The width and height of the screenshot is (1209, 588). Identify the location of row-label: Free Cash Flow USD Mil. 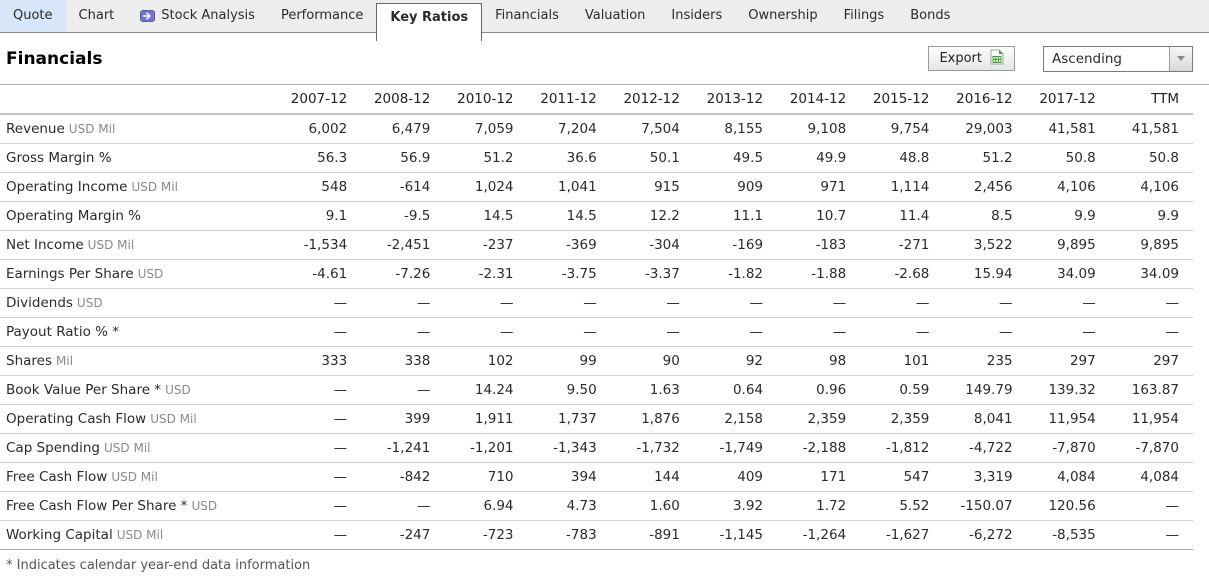
(139, 477).